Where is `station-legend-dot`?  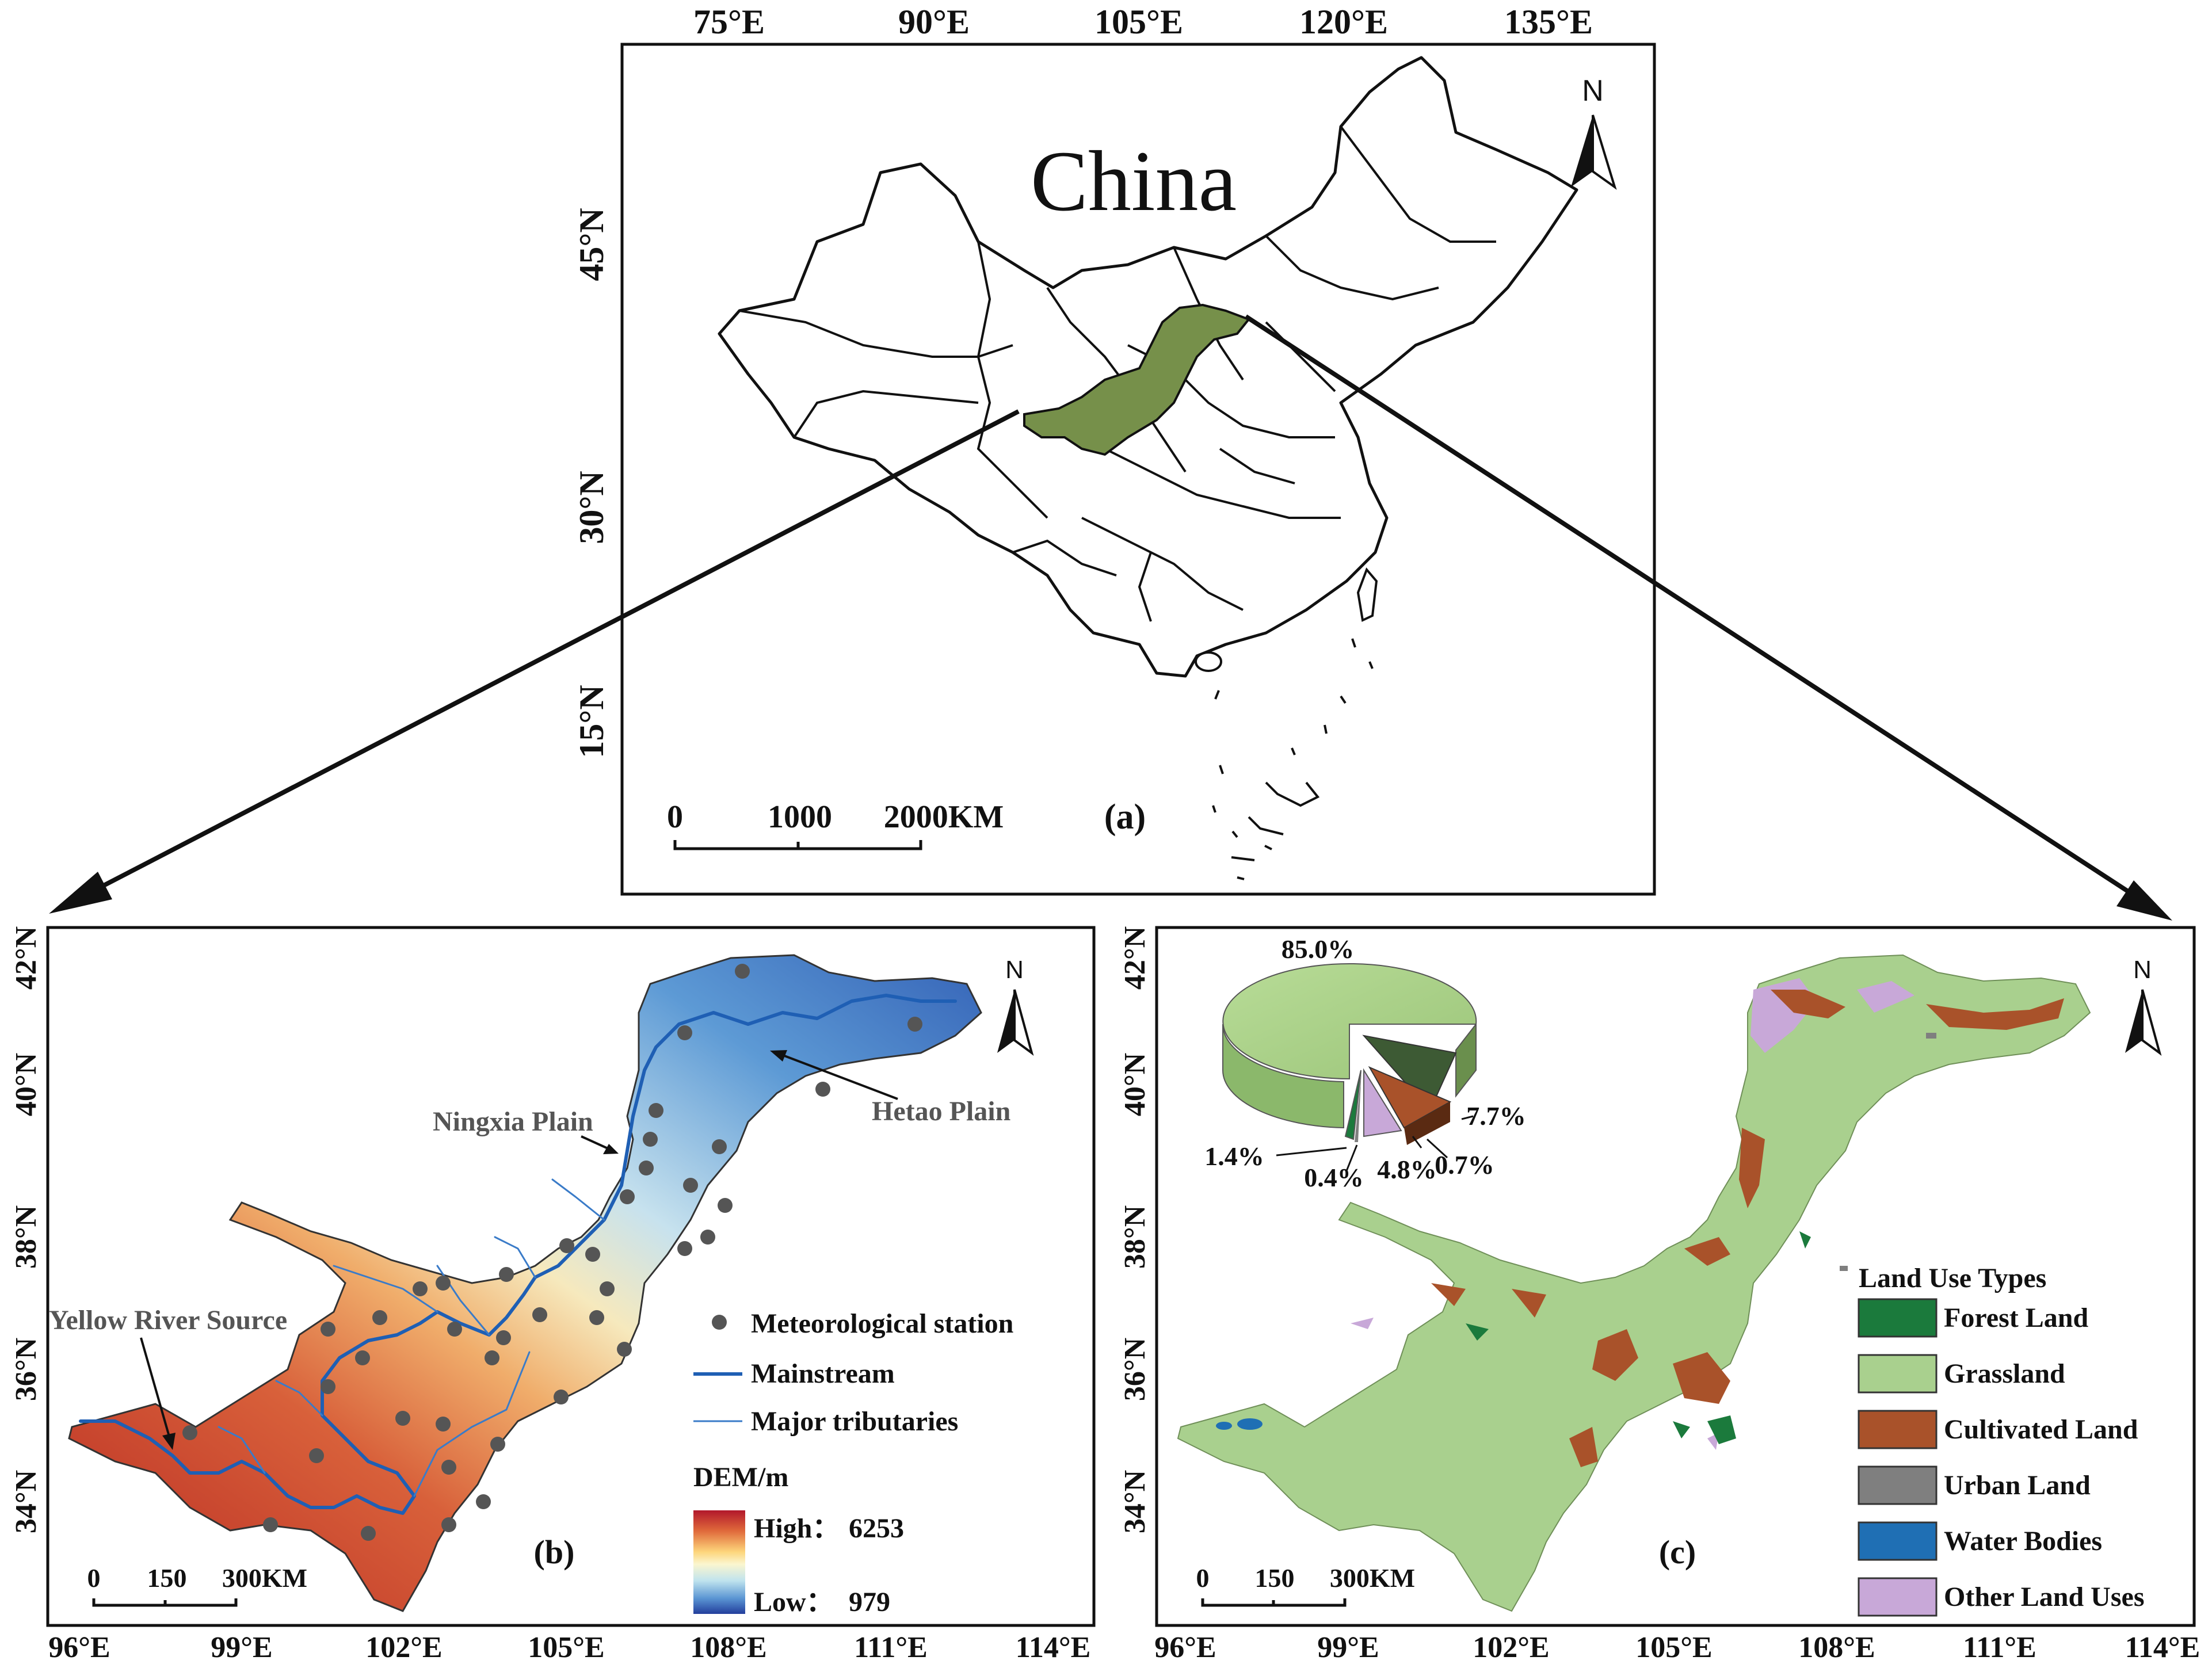 station-legend-dot is located at coordinates (720, 1323).